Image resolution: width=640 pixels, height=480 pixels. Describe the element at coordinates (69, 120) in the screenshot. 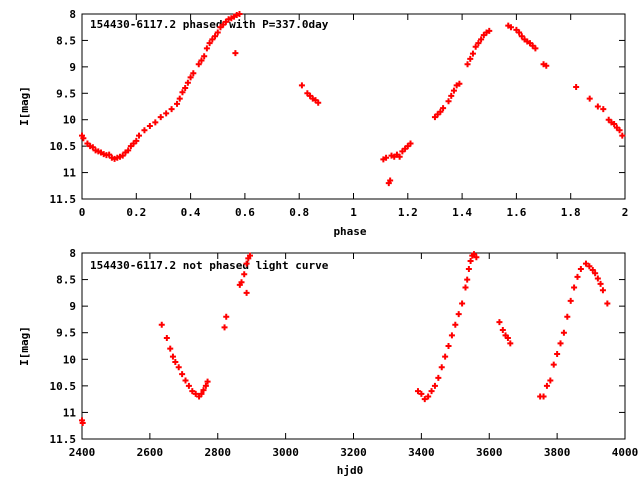

I see `y-tick-label: 10` at that location.